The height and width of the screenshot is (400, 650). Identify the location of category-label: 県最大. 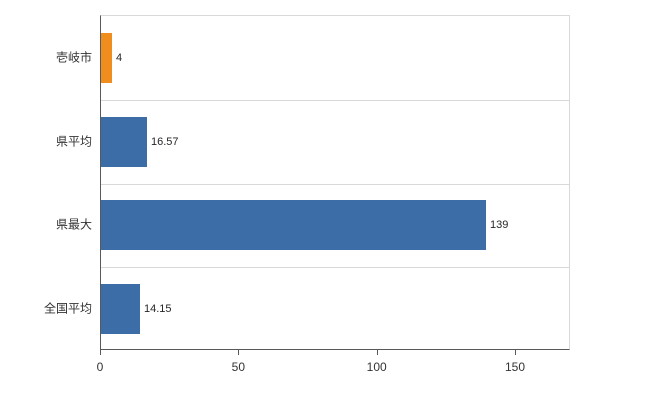
(73, 224).